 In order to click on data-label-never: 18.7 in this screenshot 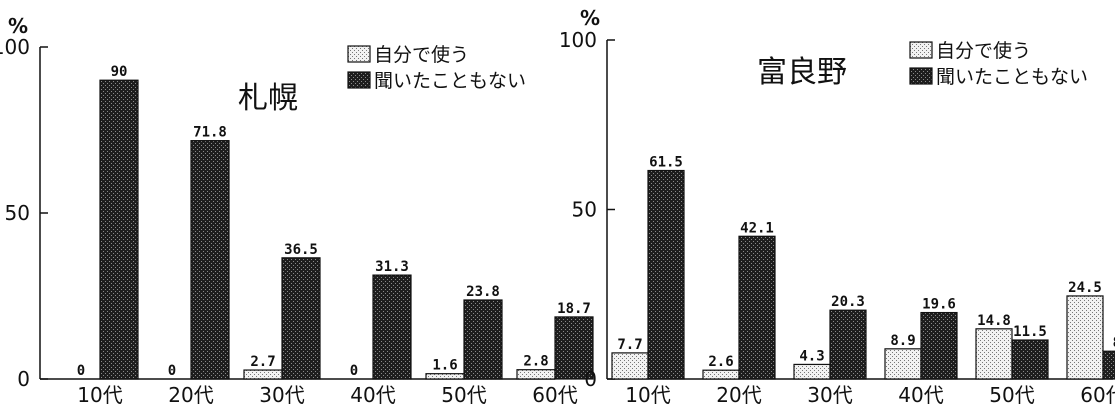, I will do `click(574, 309)`.